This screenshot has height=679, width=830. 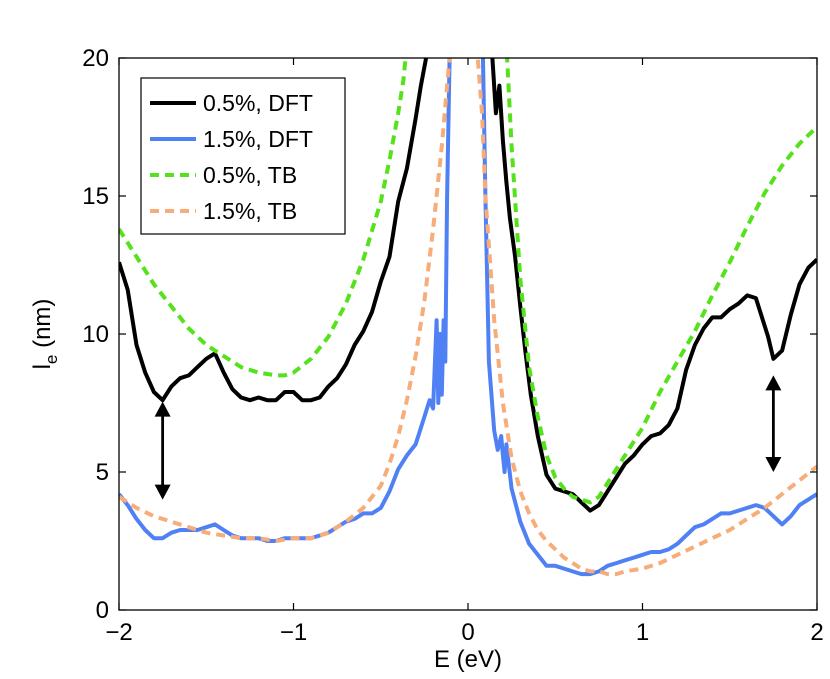 I want to click on x-tick-label: 0, so click(x=467, y=632).